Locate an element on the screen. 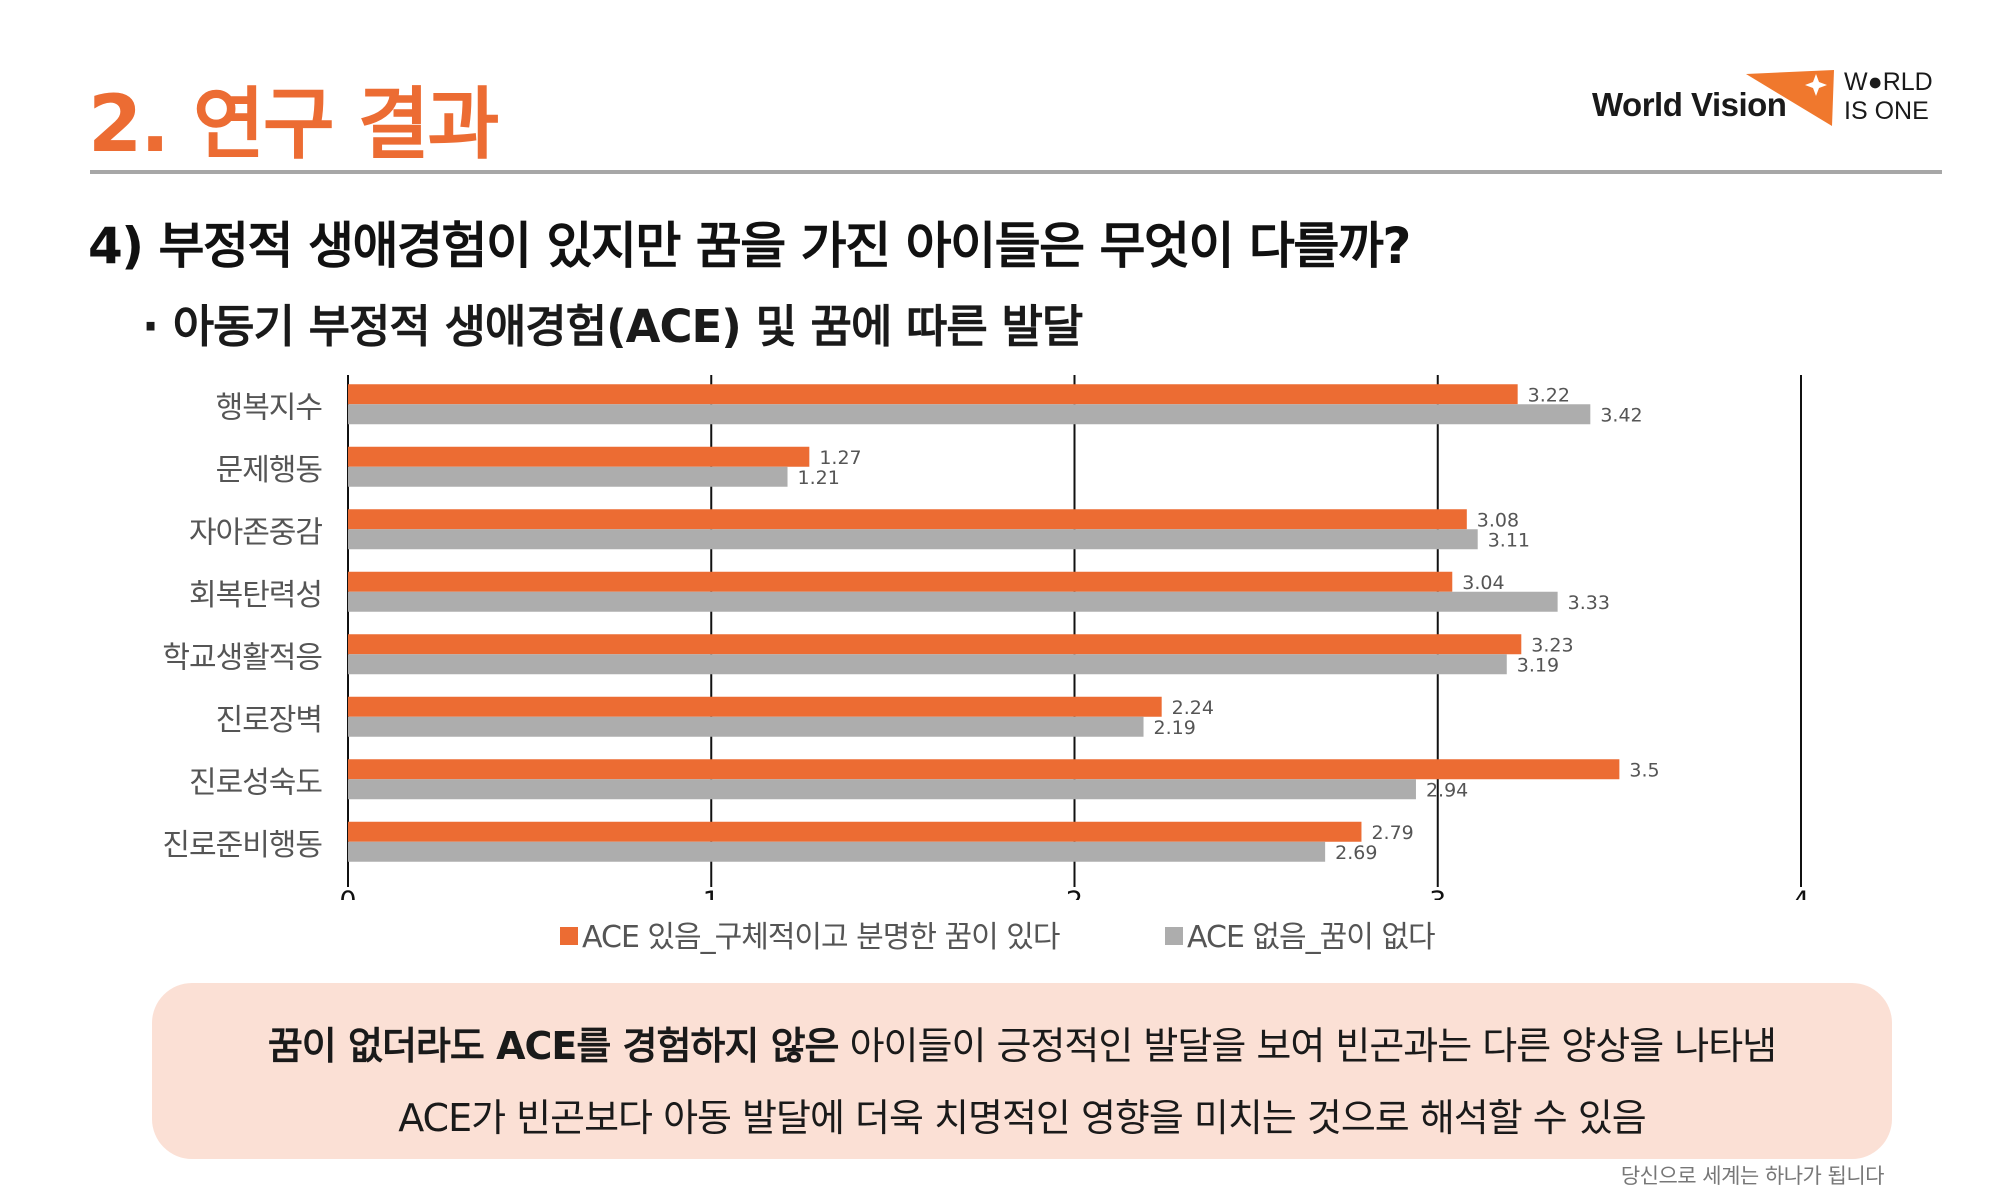 The width and height of the screenshot is (2008, 1201). footer-slogan: 당신으로 세계는 하나가 됩니다 is located at coordinates (1752, 1176).